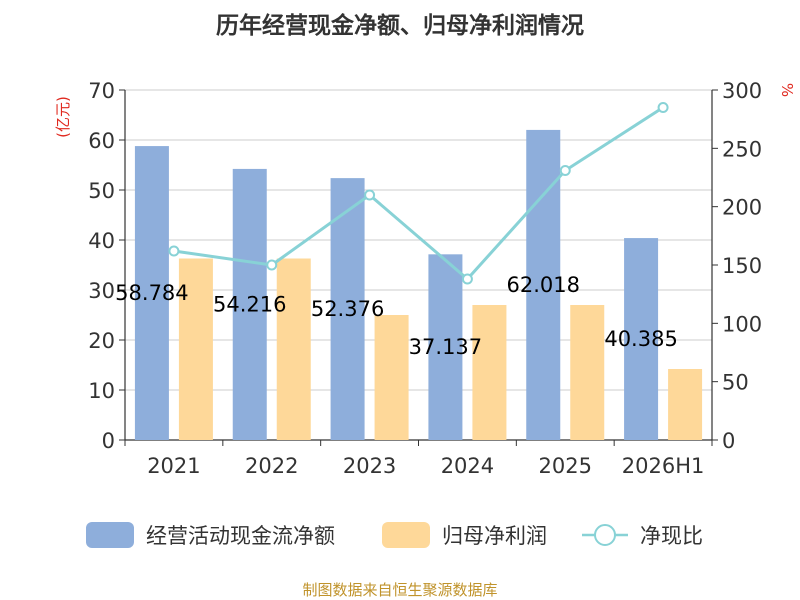 The image size is (800, 600). What do you see at coordinates (742, 149) in the screenshot?
I see `right-tick-label: 250` at bounding box center [742, 149].